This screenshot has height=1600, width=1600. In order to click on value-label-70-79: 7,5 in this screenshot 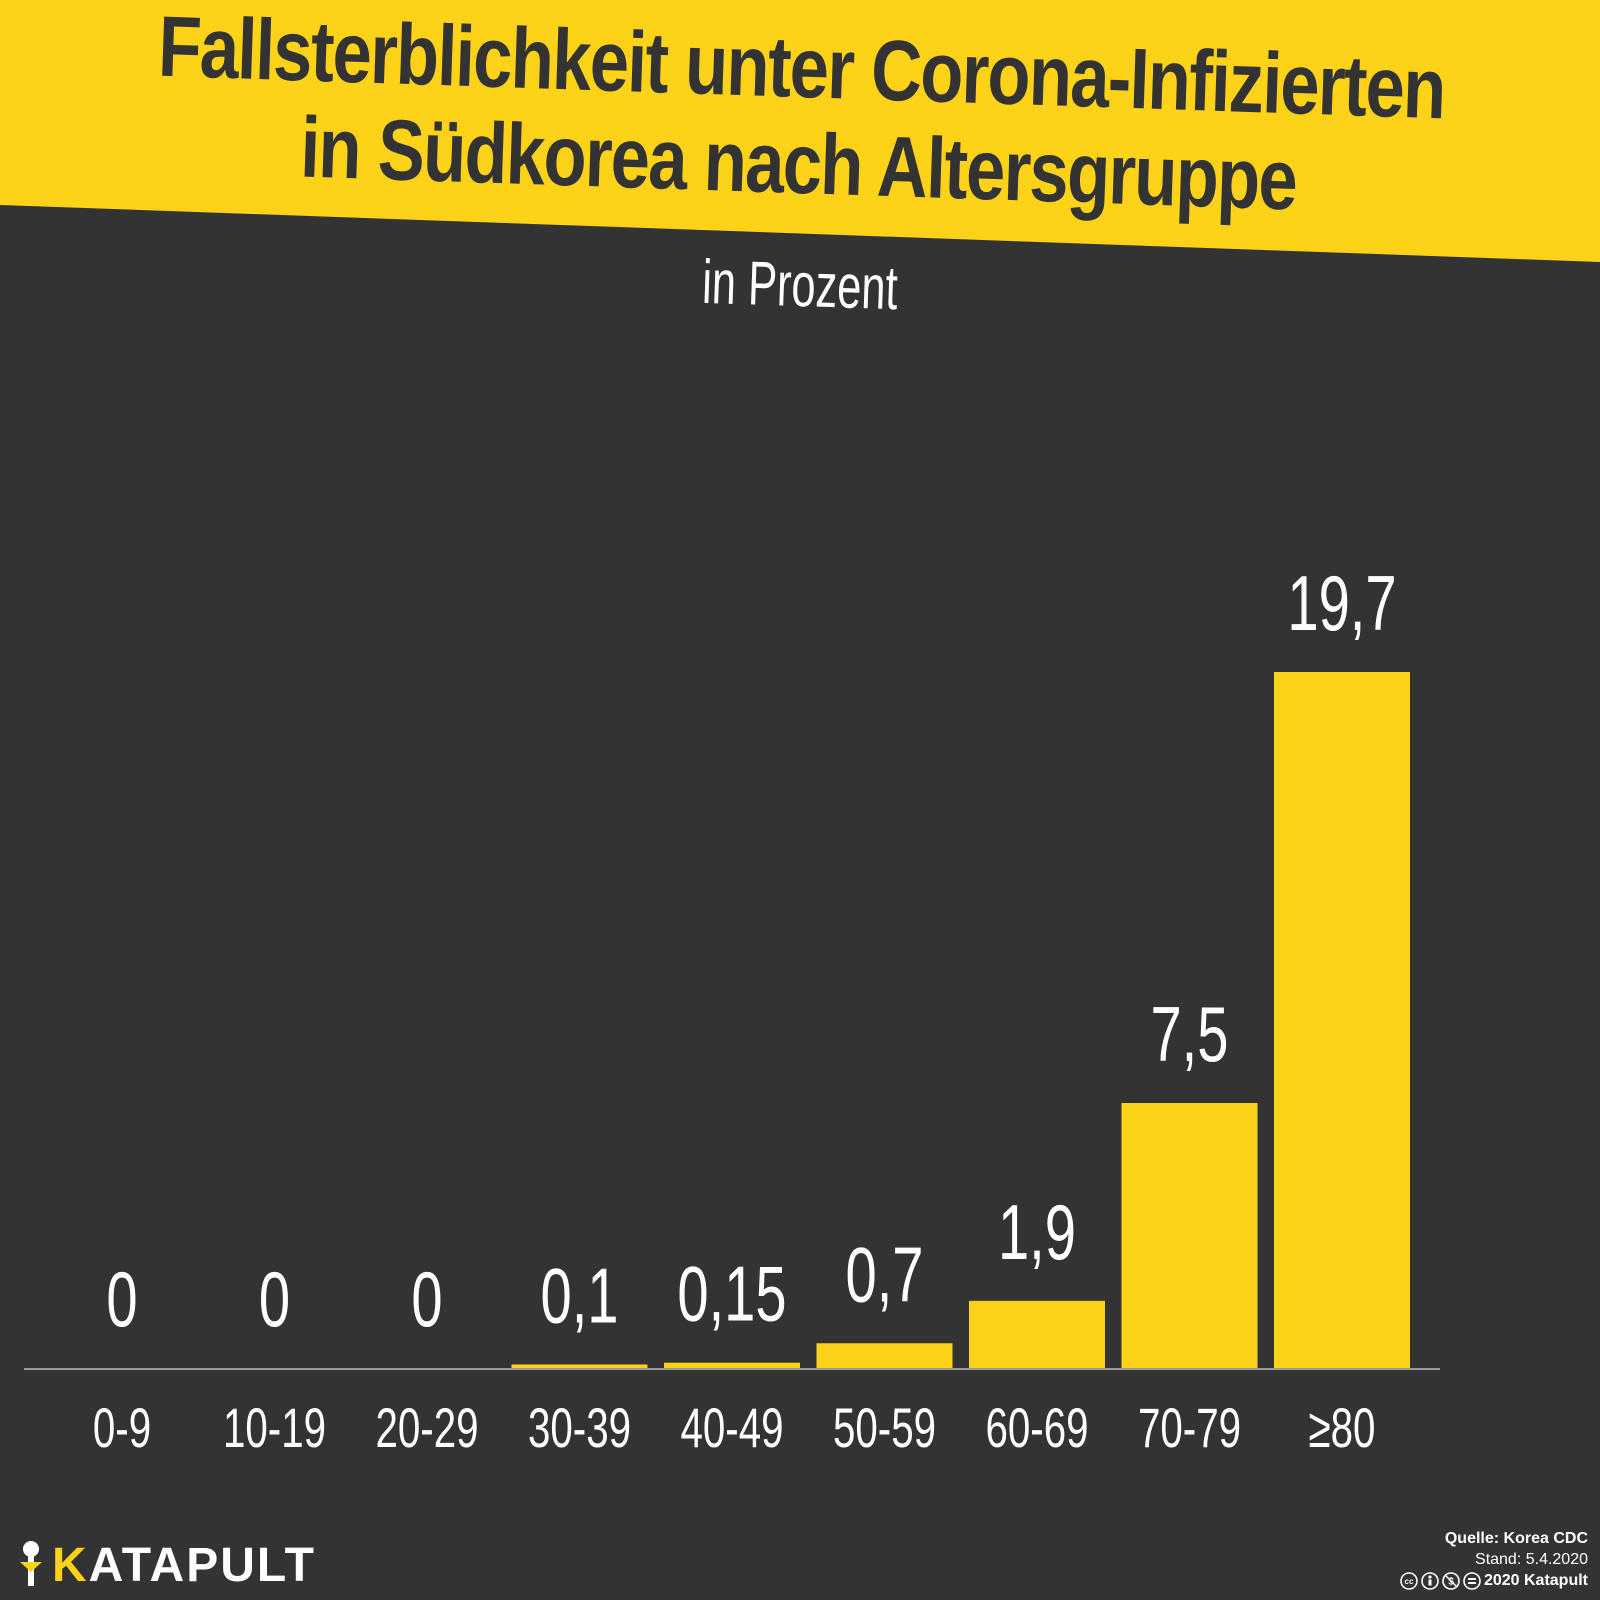, I will do `click(1189, 1034)`.